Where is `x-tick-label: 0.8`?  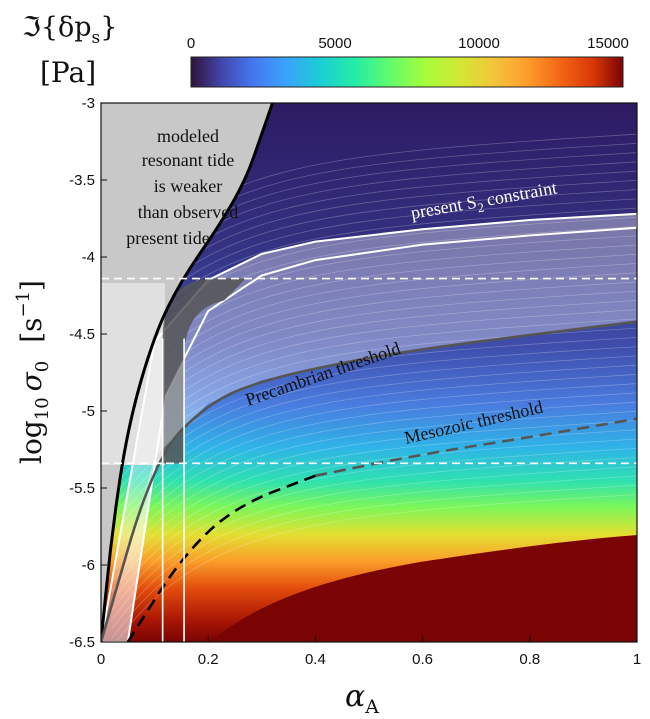 x-tick-label: 0.8 is located at coordinates (529, 659).